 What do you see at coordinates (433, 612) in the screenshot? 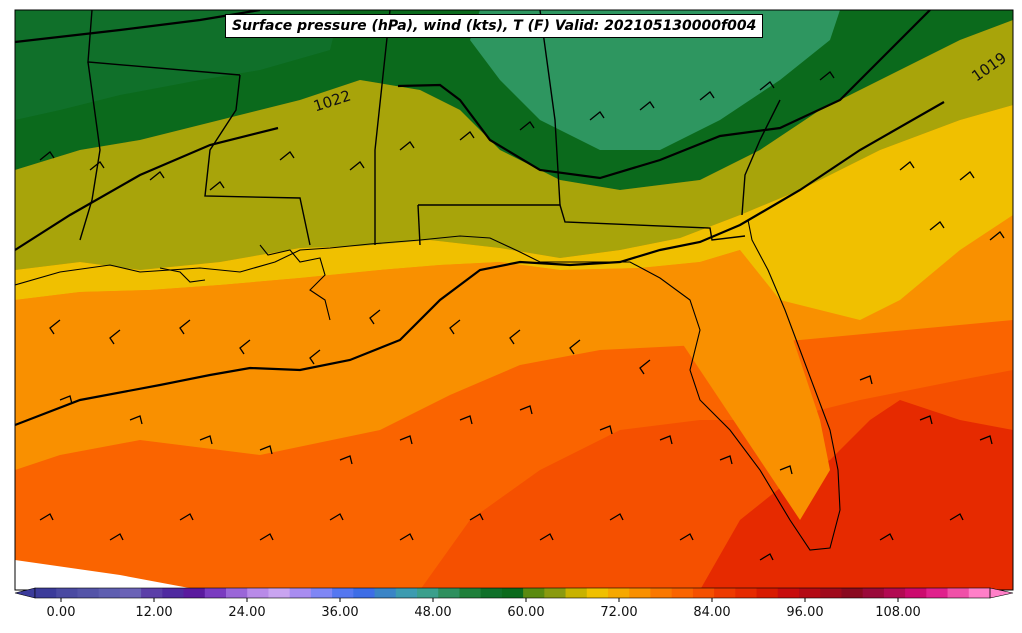
I see `colorbar-tick-label: 48.00` at bounding box center [433, 612].